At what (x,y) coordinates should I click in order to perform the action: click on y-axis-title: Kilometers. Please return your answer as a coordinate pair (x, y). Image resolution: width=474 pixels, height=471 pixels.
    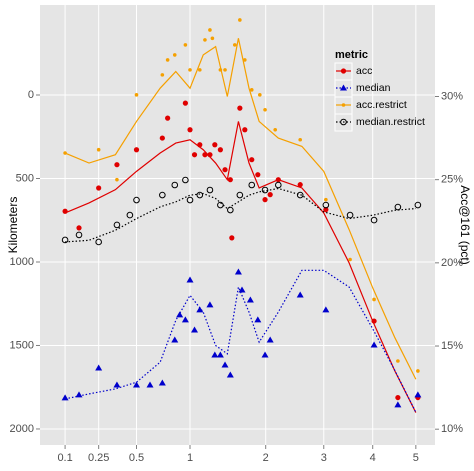
    Looking at the image, I should click on (13, 225).